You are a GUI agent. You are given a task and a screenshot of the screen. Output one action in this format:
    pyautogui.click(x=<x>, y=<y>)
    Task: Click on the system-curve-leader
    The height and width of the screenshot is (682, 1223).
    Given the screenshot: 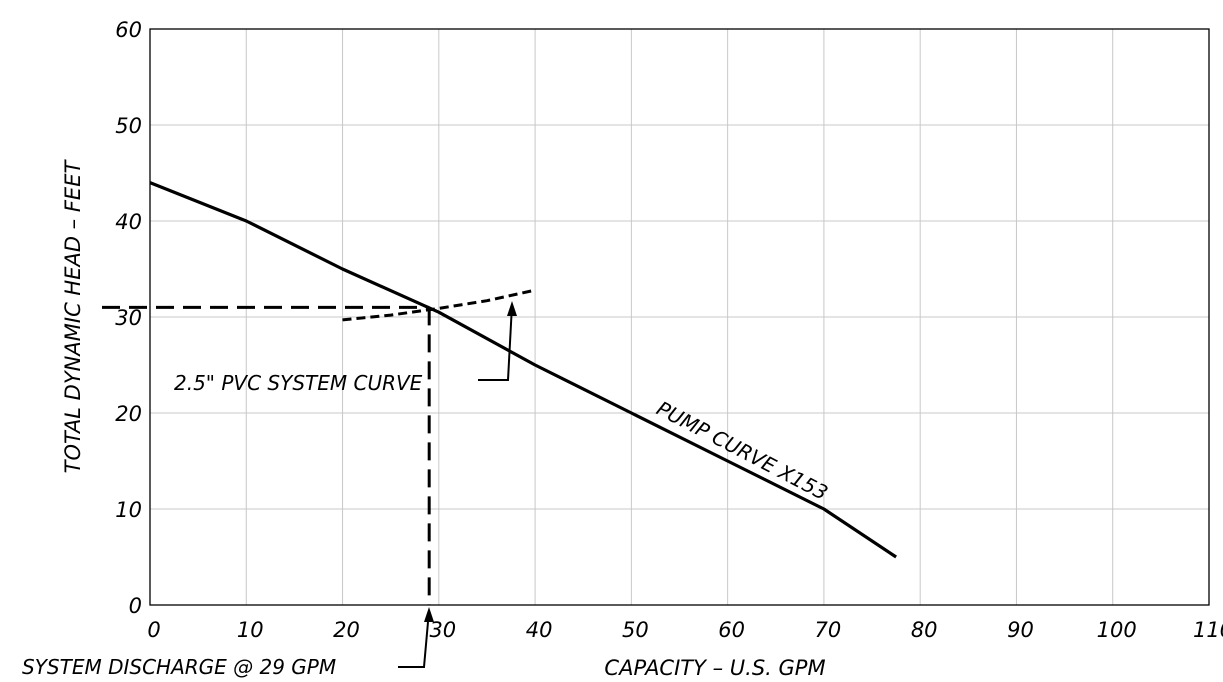 What is the action you would take?
    pyautogui.click(x=495, y=342)
    